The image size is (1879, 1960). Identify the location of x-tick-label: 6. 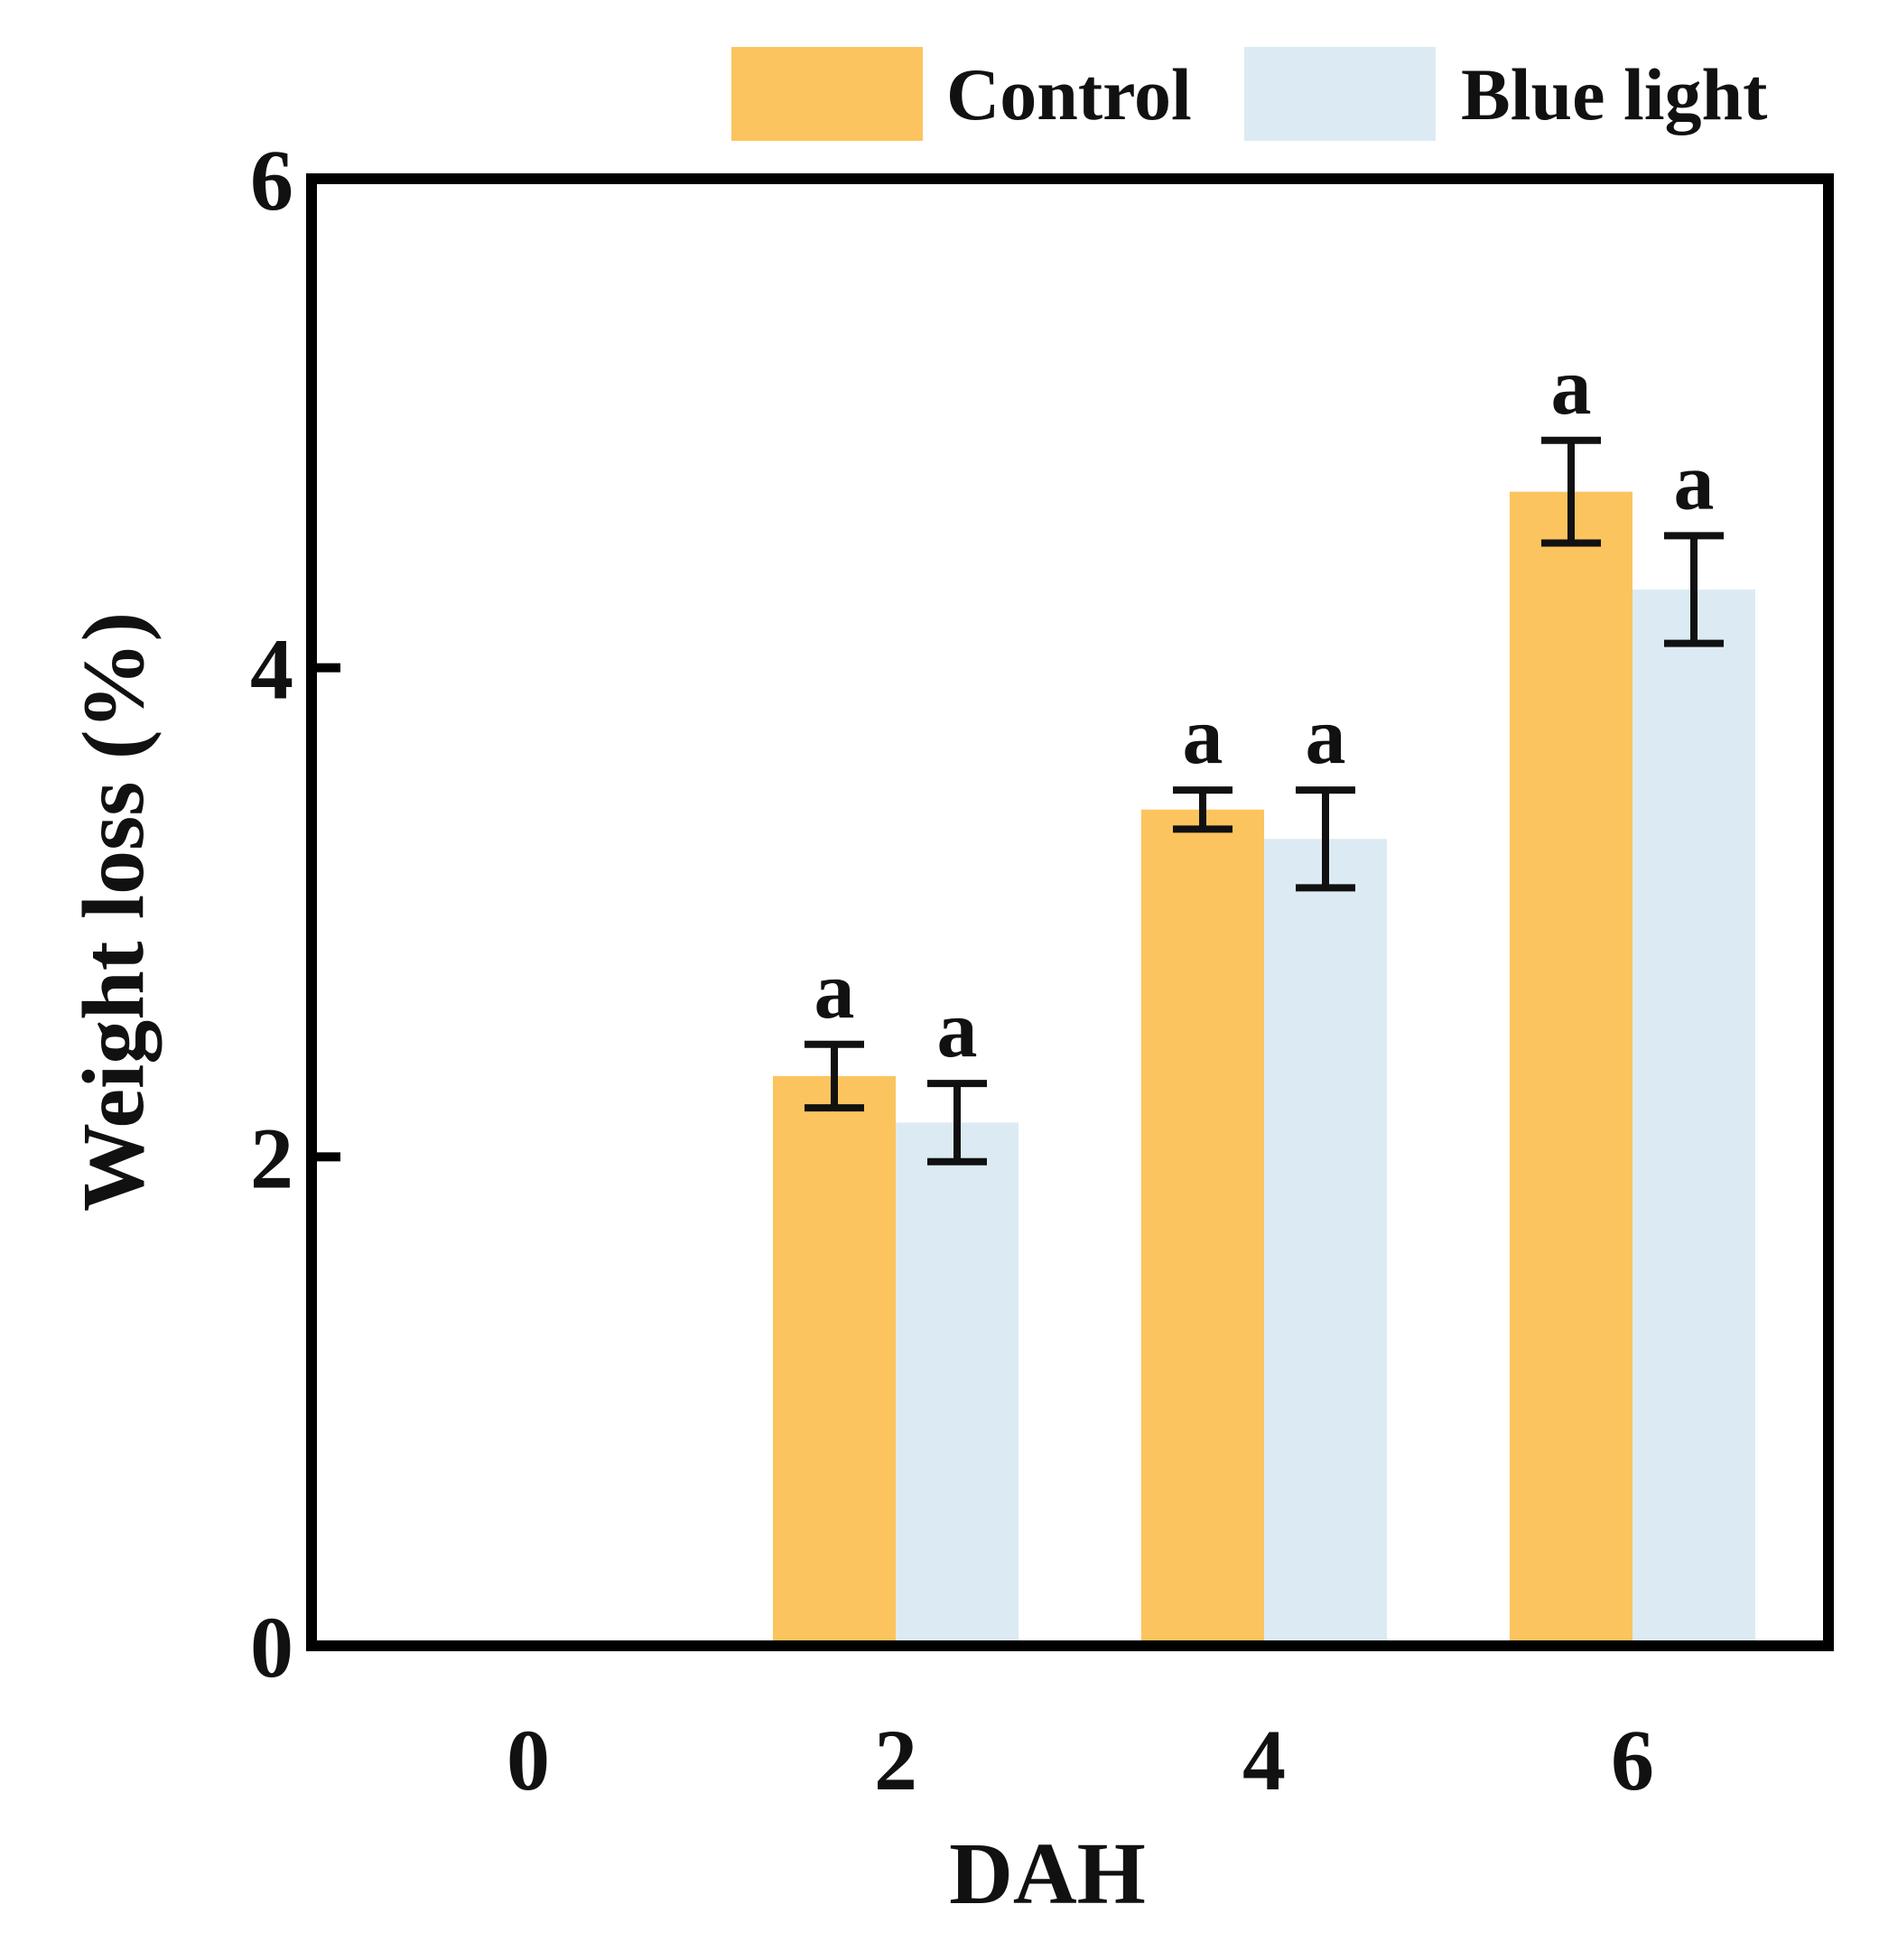
(1632, 1760).